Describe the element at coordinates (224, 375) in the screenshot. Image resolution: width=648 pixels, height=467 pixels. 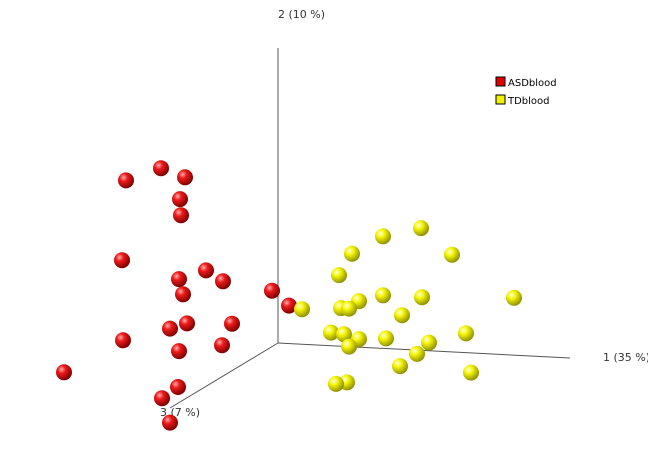
I see `axis-3-line` at that location.